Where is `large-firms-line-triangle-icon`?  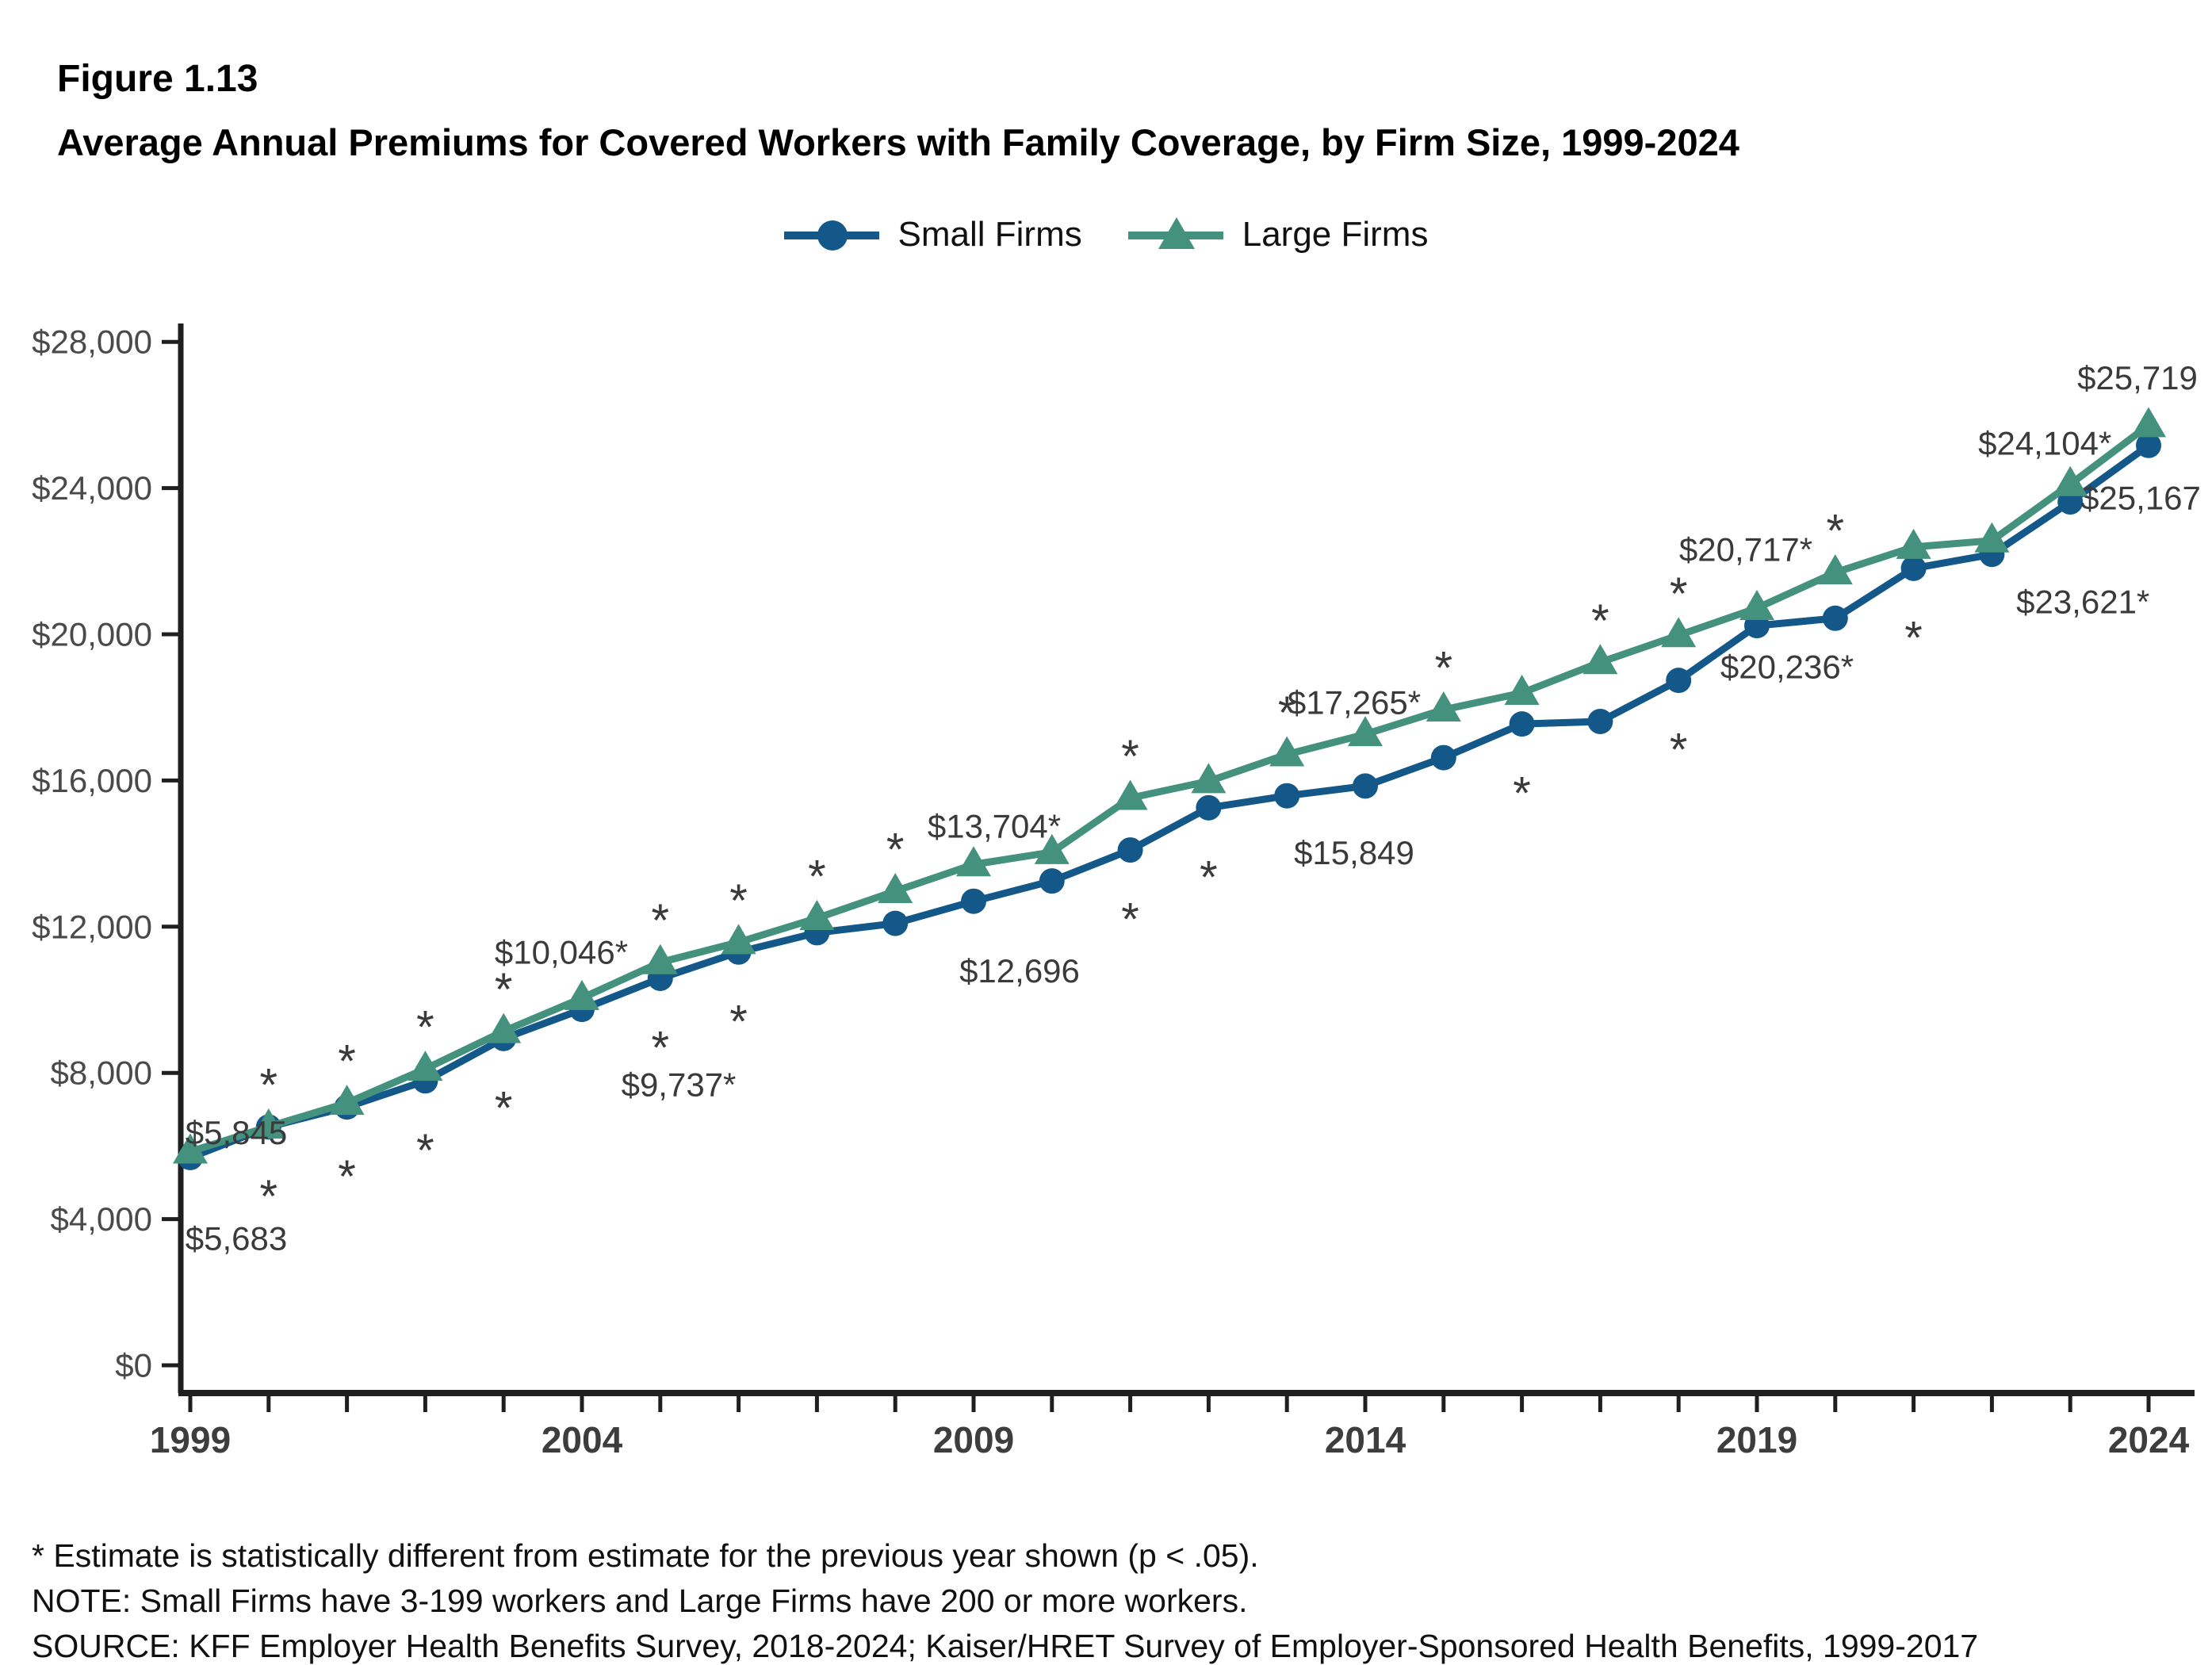
large-firms-line-triangle-icon is located at coordinates (1175, 234).